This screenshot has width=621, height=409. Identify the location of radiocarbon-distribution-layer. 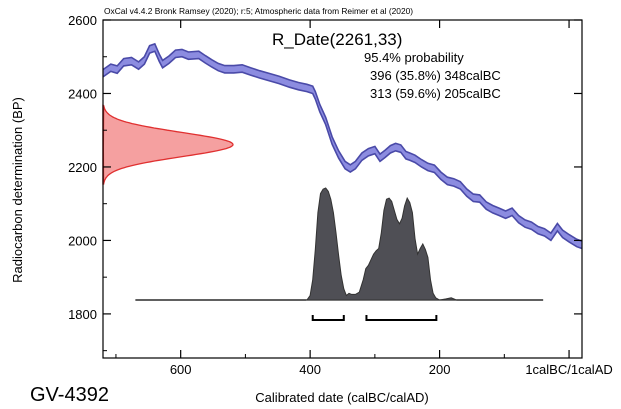
(168, 144).